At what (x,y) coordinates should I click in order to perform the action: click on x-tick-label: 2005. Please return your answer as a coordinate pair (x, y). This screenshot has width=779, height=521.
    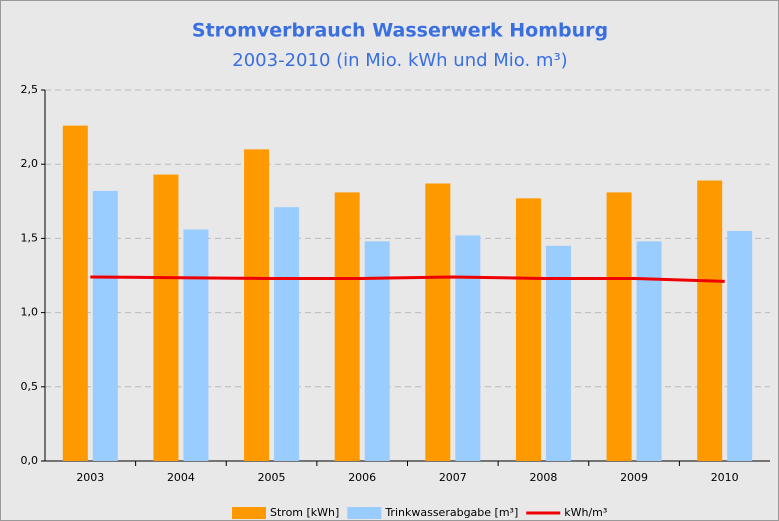
    Looking at the image, I should click on (272, 477).